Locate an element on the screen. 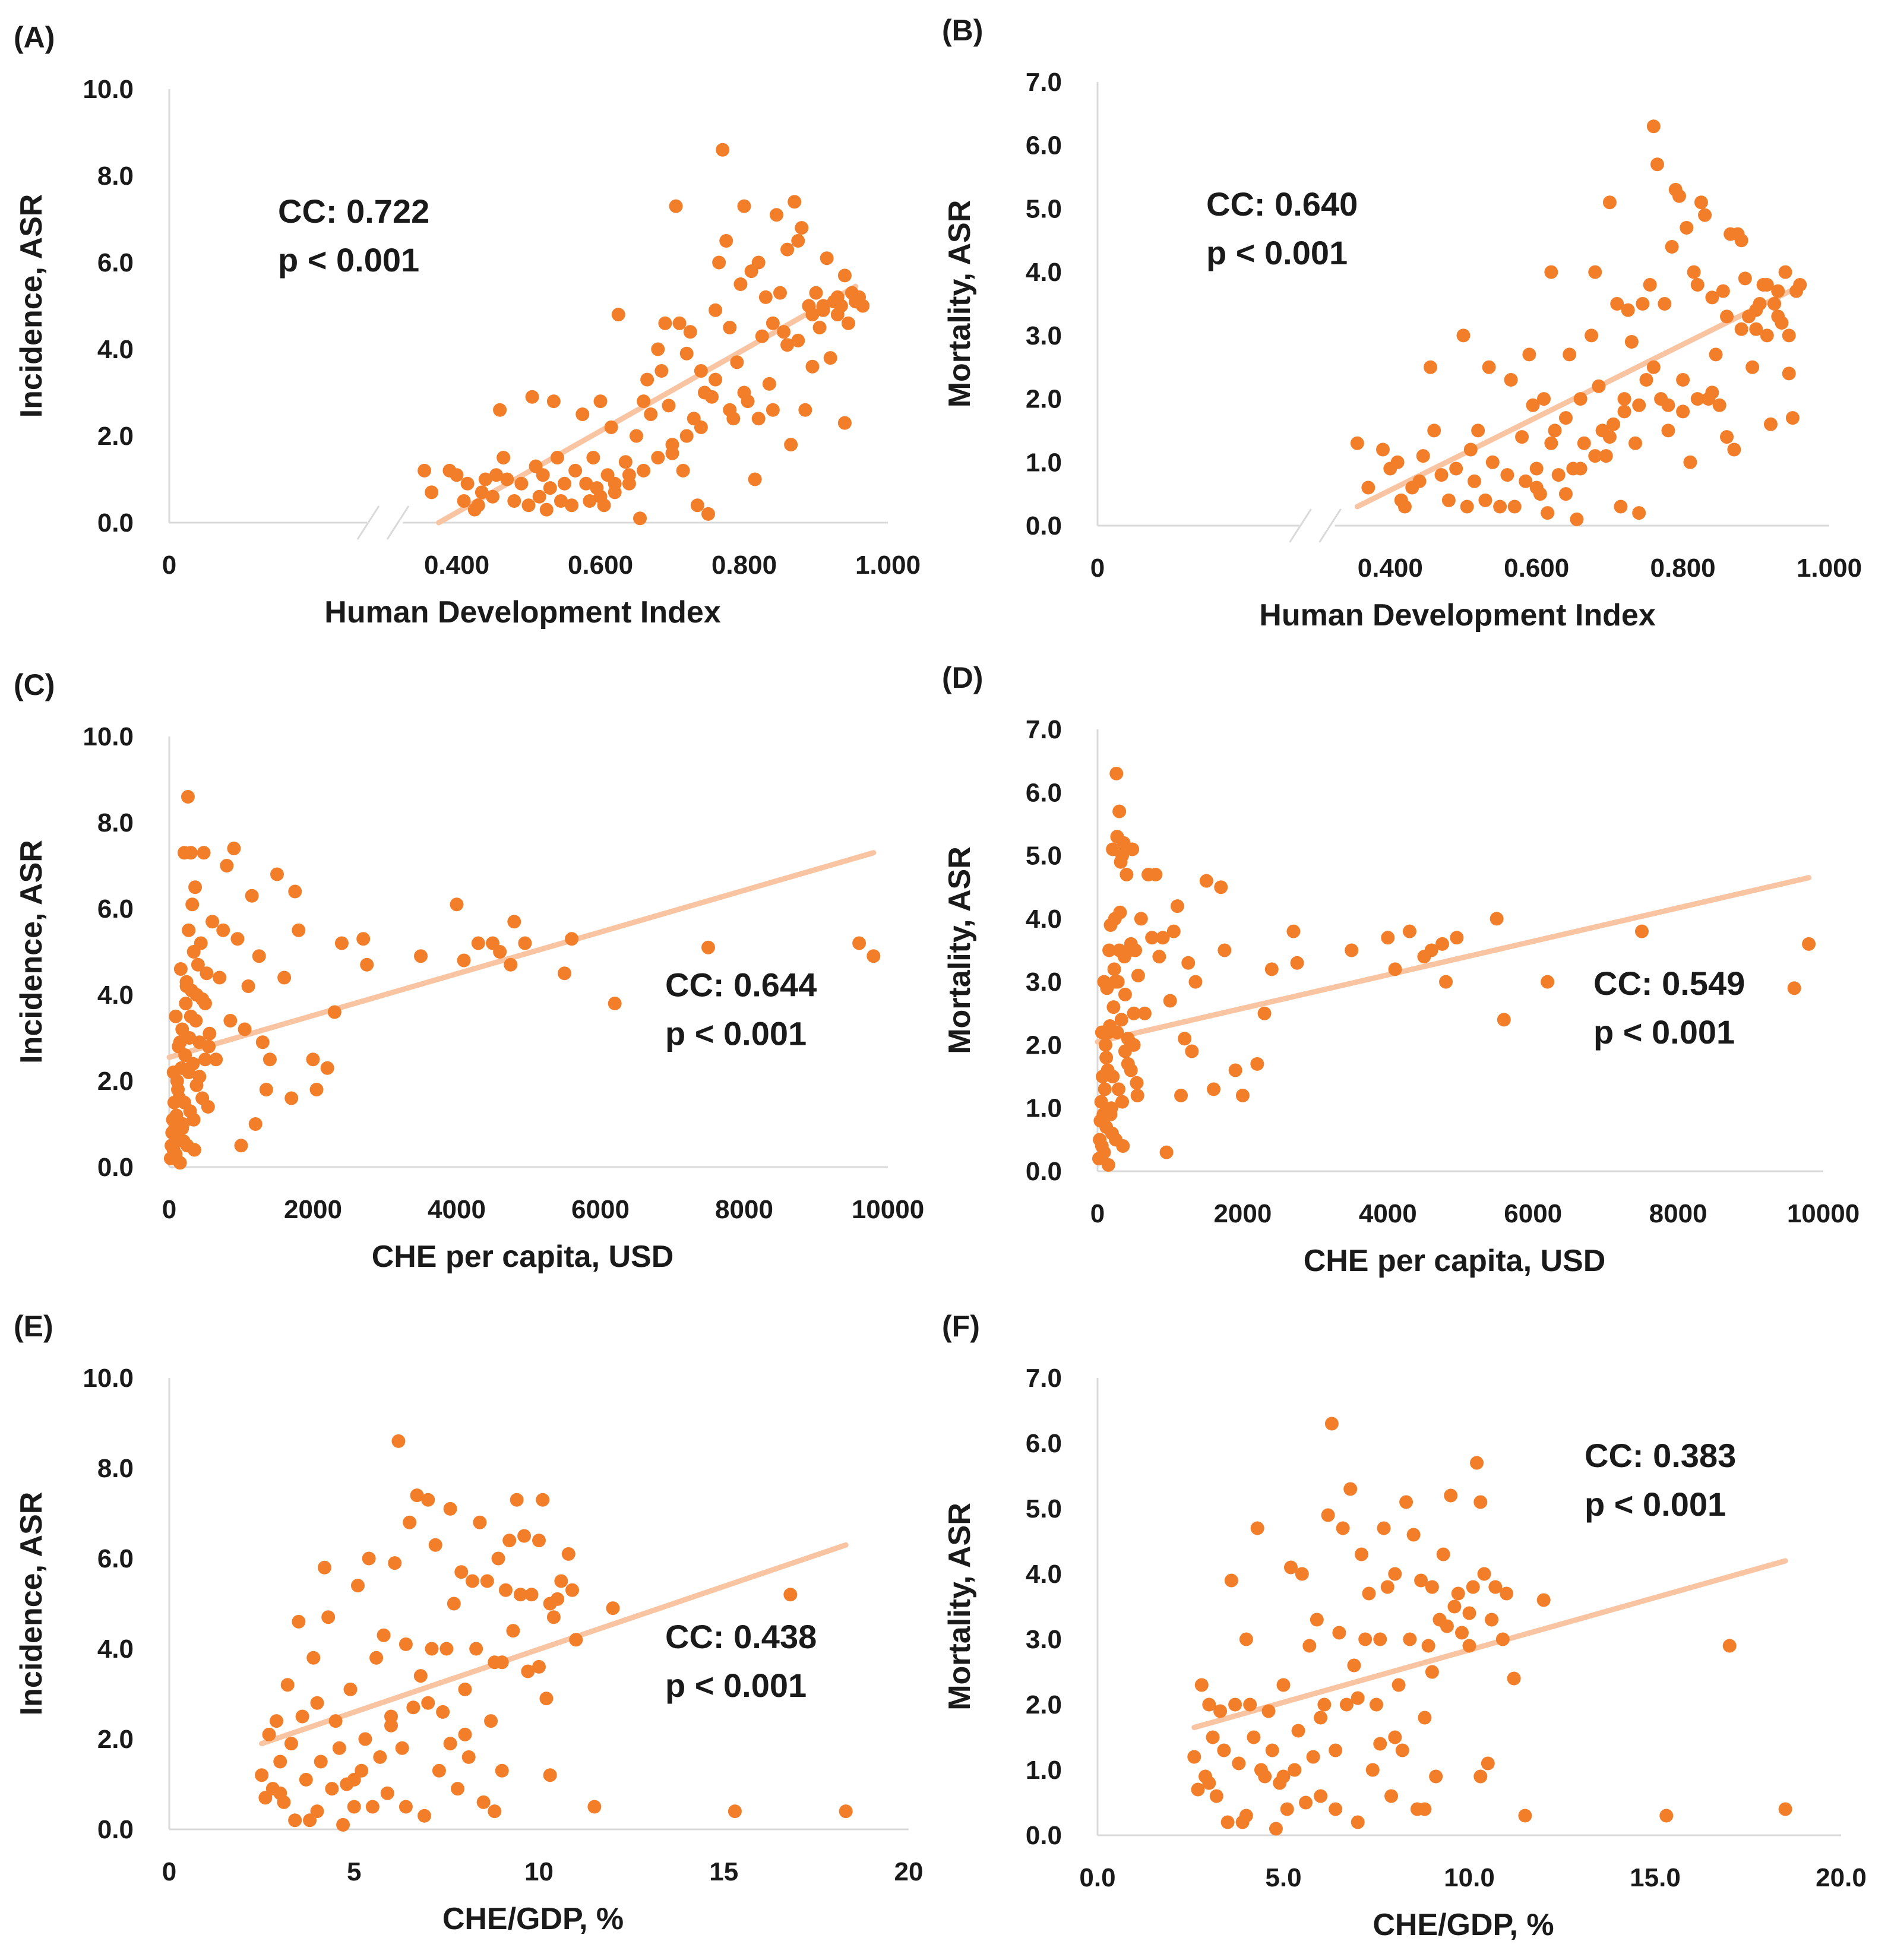 The width and height of the screenshot is (1891, 1960). data-points is located at coordinates (644, 335).